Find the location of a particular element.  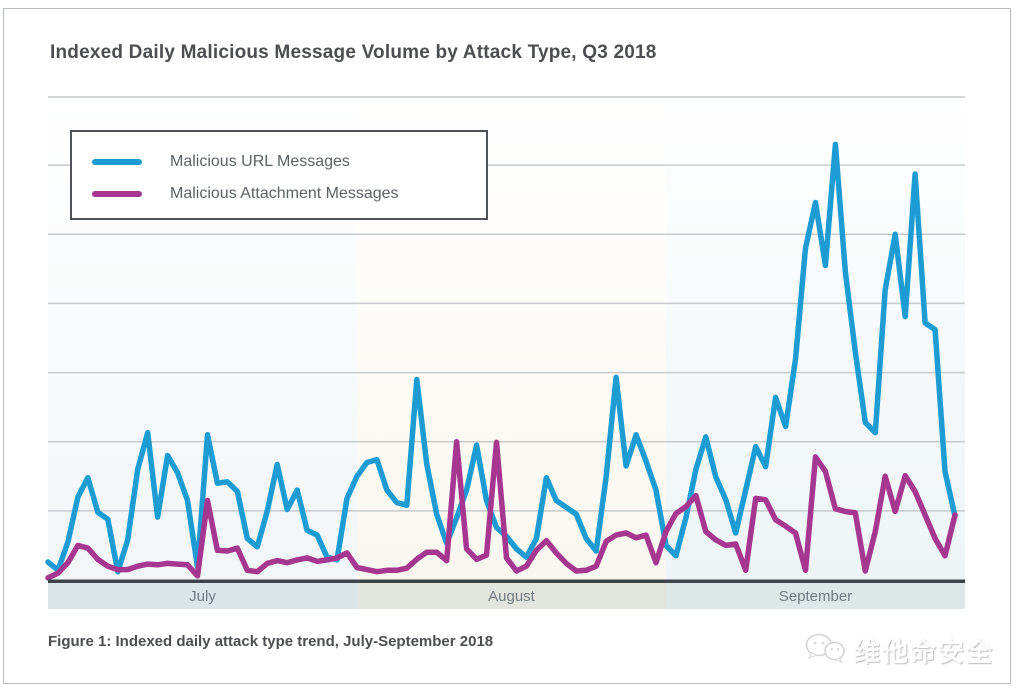

watermark: 维他命安全 is located at coordinates (899, 650).